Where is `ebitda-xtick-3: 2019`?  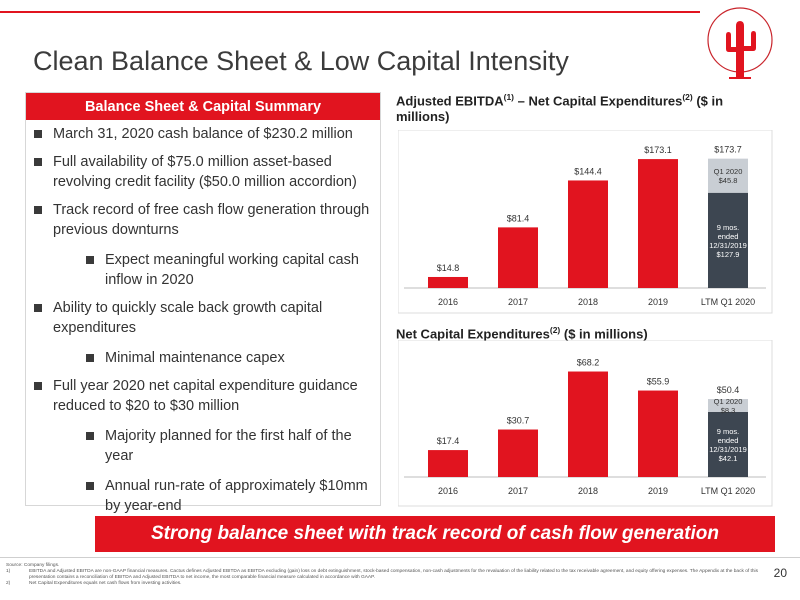
ebitda-xtick-3: 2019 is located at coordinates (658, 302).